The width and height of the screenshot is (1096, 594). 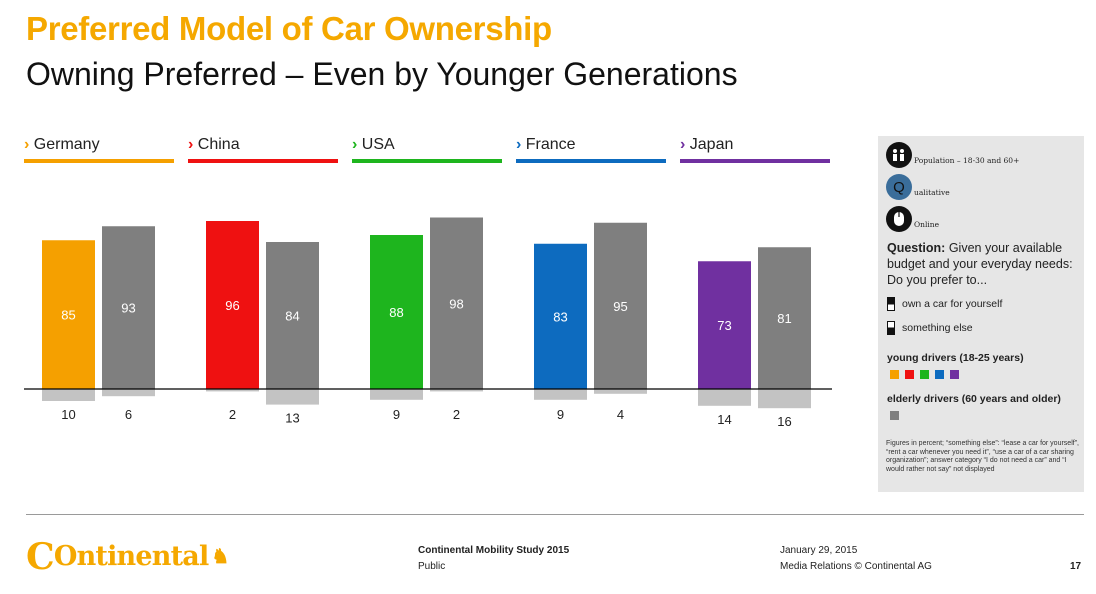 What do you see at coordinates (706, 144) in the screenshot?
I see `category-label-japan: › Japan` at bounding box center [706, 144].